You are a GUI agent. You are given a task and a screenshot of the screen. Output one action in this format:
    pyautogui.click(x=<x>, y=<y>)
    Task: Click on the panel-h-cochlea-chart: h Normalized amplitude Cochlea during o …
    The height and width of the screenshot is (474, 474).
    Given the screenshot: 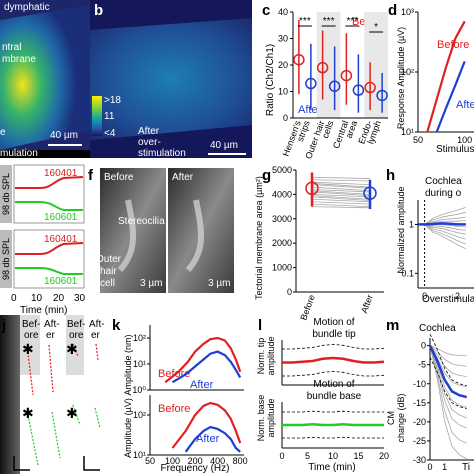 What is the action you would take?
    pyautogui.click(x=430, y=236)
    